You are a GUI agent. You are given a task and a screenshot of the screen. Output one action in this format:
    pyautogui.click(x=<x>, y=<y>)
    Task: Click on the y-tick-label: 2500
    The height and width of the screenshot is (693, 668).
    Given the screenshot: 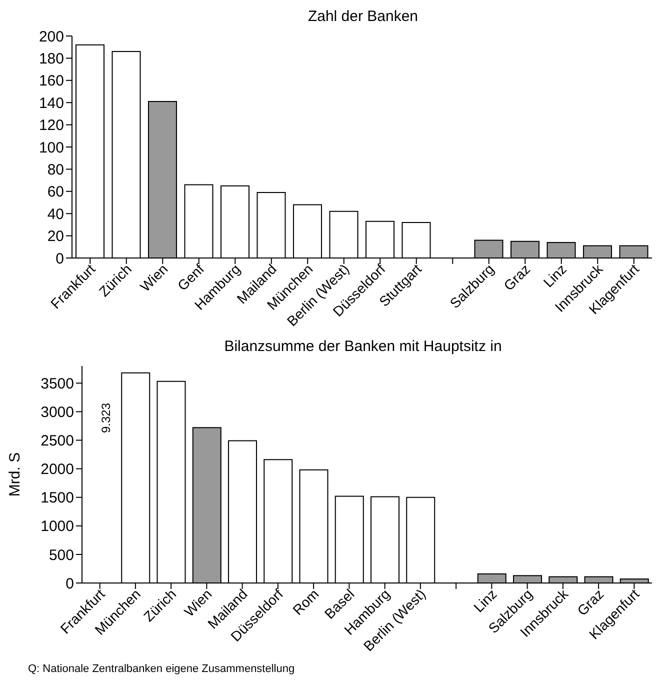 What is the action you would take?
    pyautogui.click(x=57, y=441)
    